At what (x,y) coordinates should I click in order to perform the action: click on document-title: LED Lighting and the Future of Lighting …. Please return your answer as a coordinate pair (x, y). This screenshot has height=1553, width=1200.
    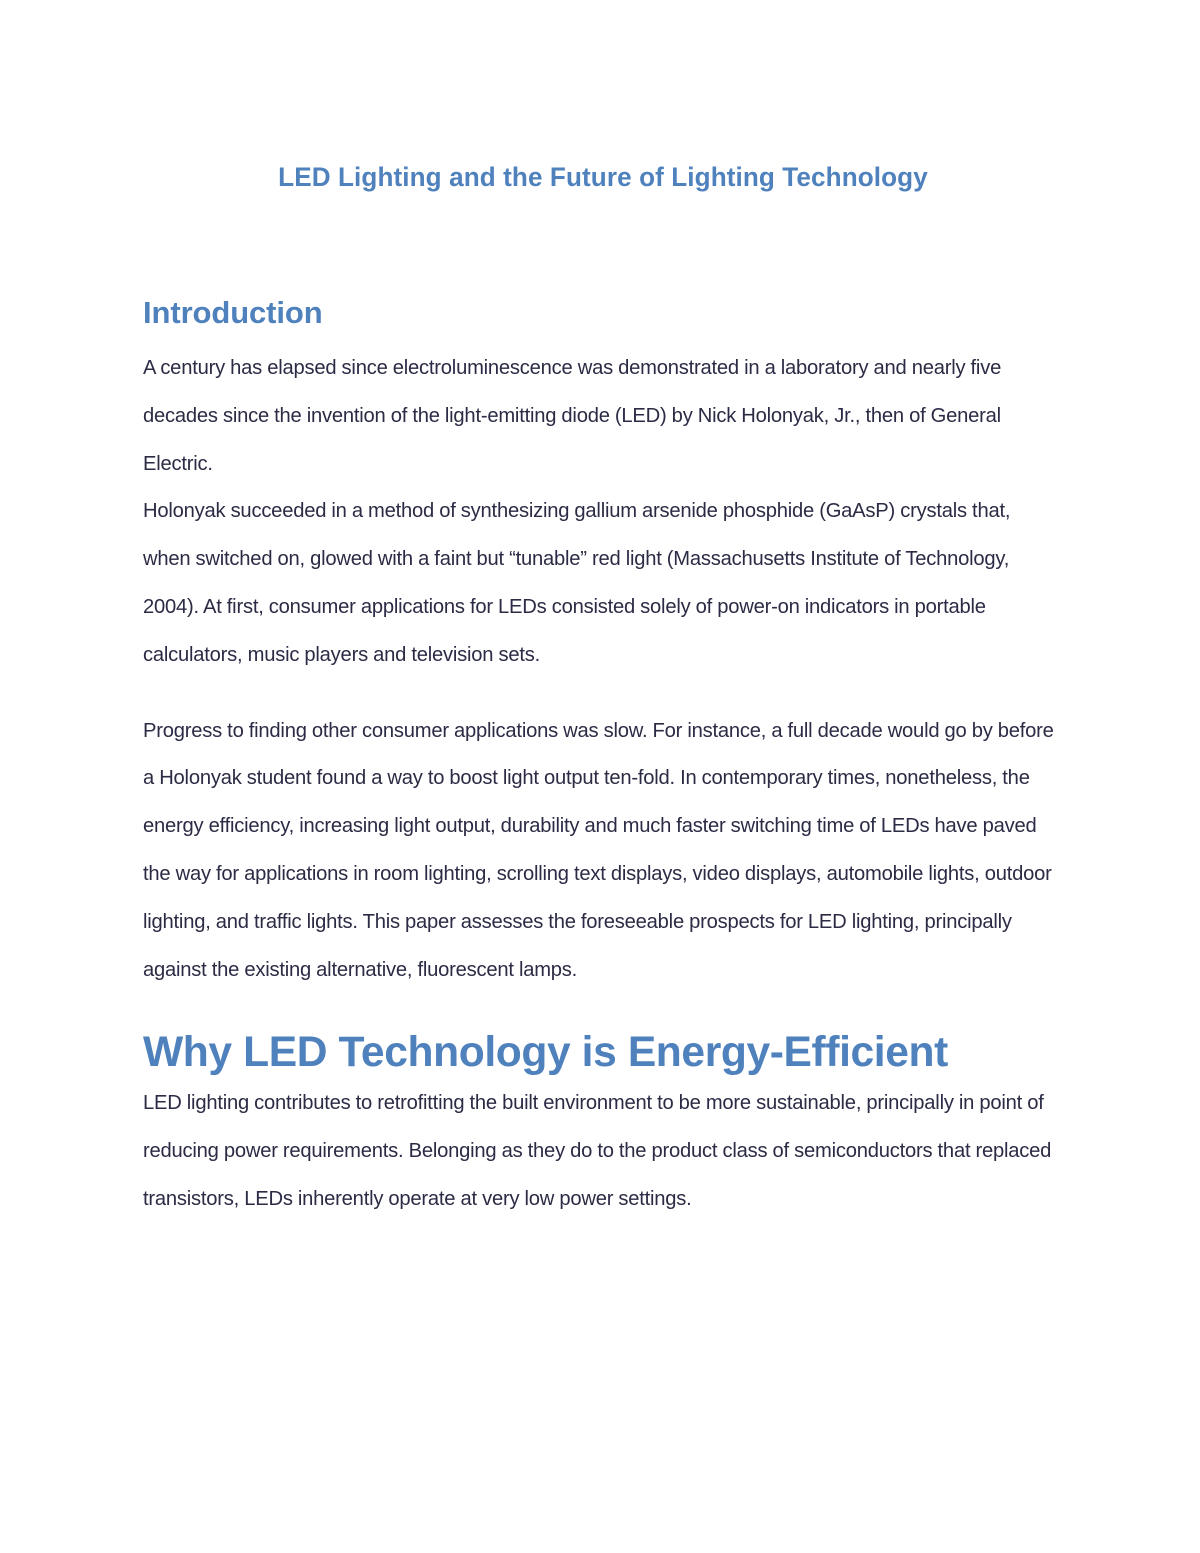
    Looking at the image, I should click on (603, 177).